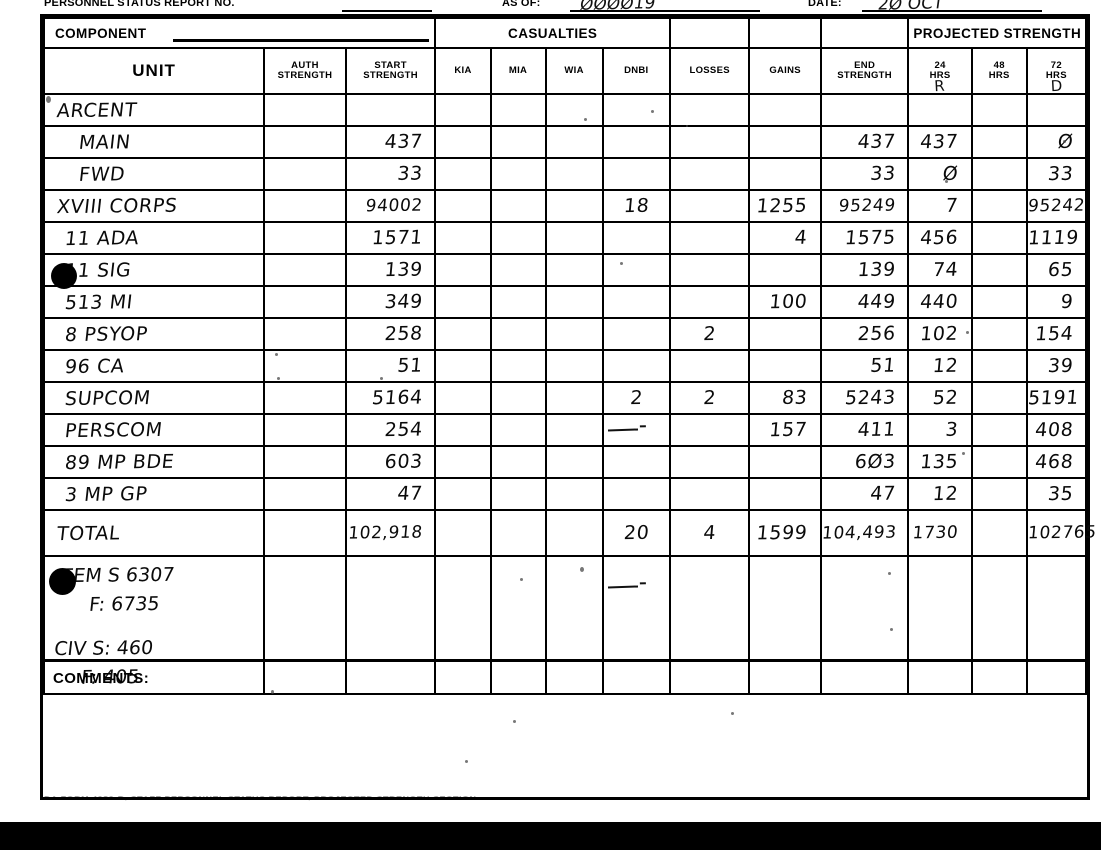  I want to click on col-header-kia: KIA, so click(463, 71).